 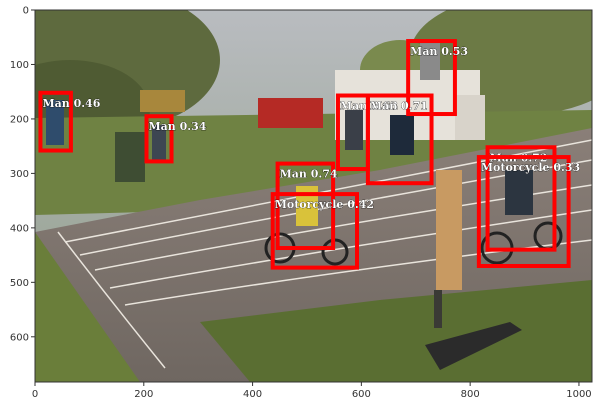 What do you see at coordinates (19, 228) in the screenshot?
I see `y-tick-label: 400` at bounding box center [19, 228].